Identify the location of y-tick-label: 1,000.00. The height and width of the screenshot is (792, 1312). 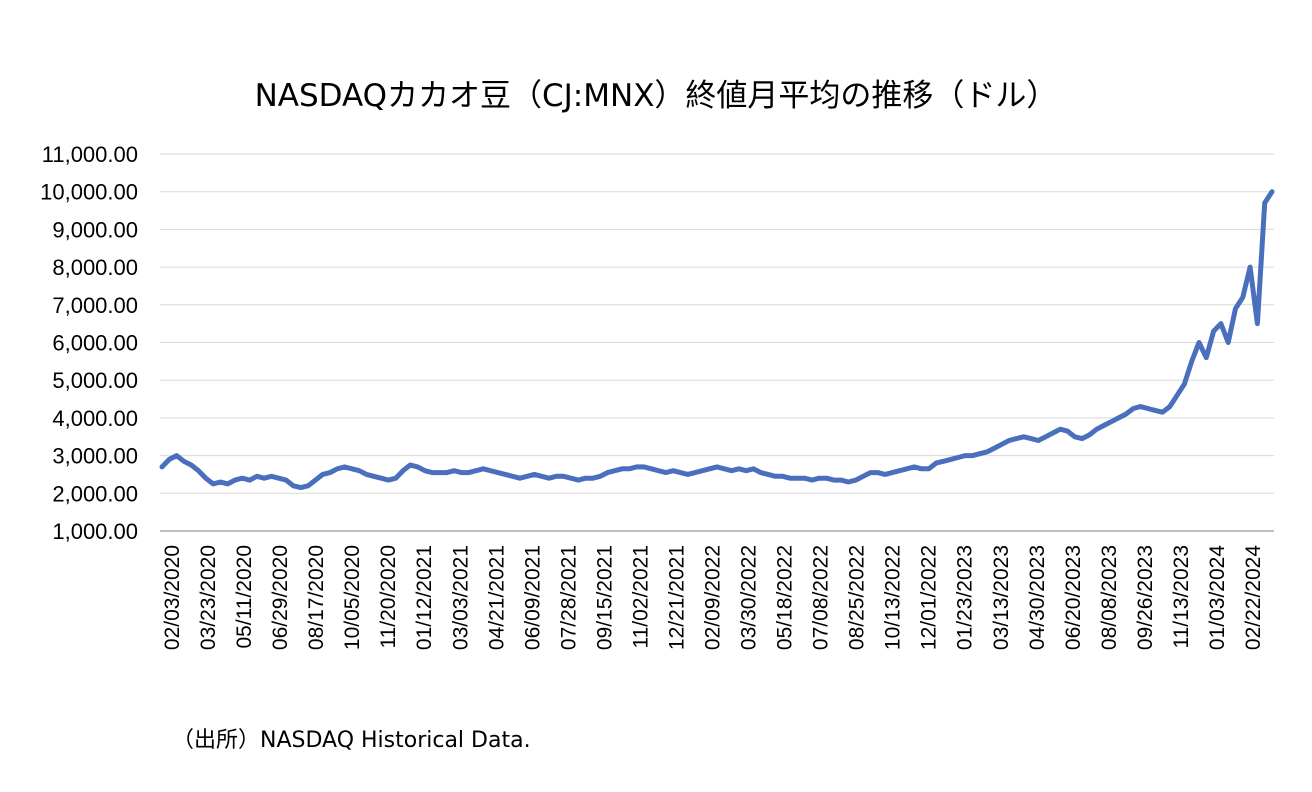
(95, 531).